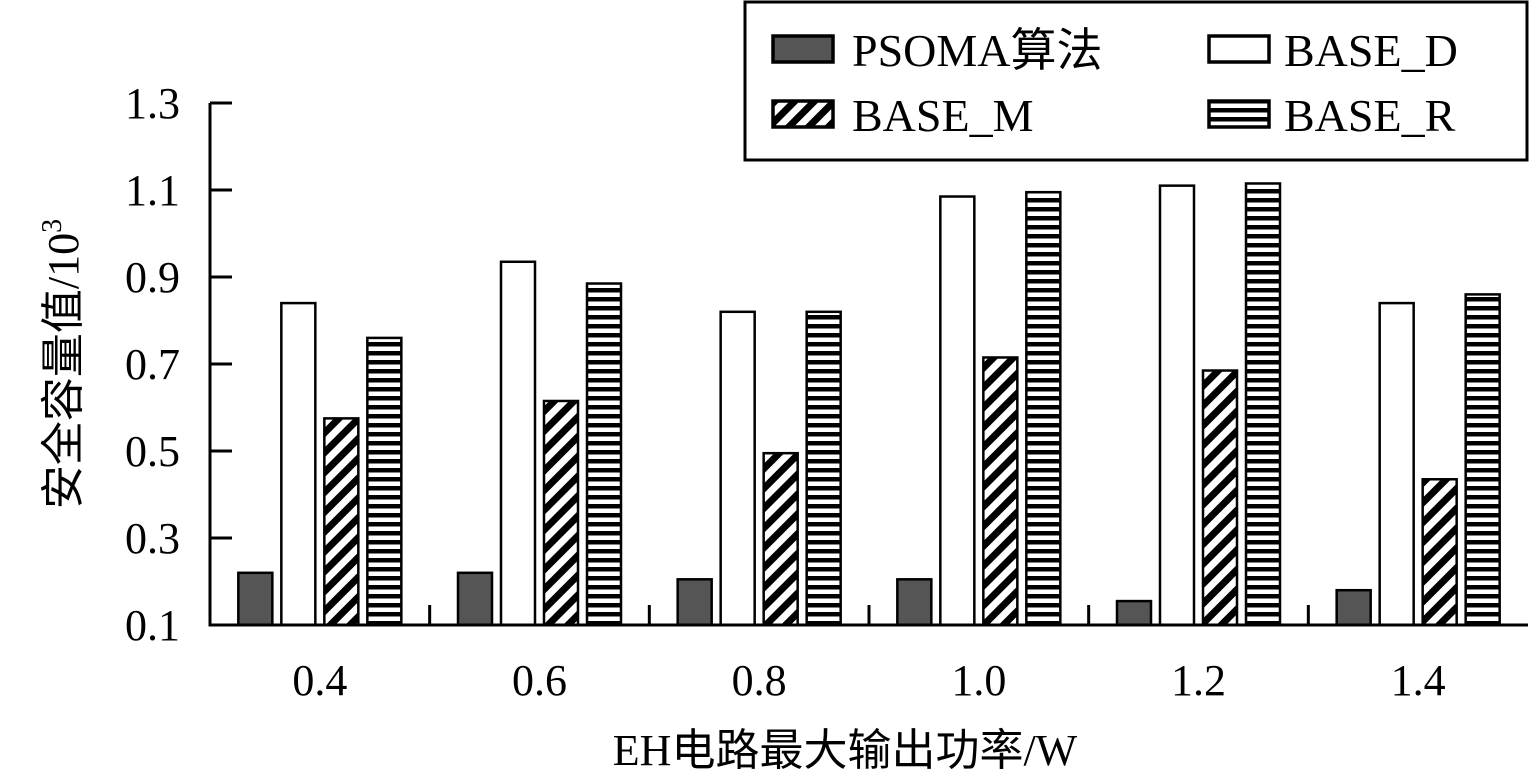 This screenshot has height=782, width=1531. I want to click on legend-label: BASE_D, so click(1371, 50).